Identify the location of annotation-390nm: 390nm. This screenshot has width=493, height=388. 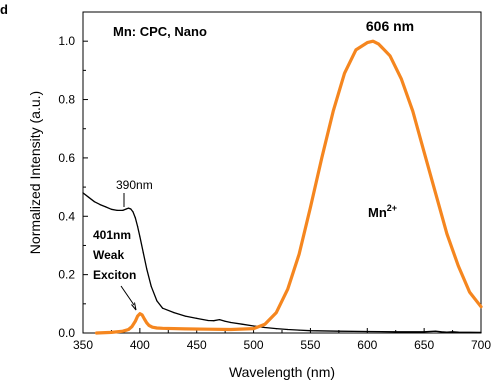
(134, 185).